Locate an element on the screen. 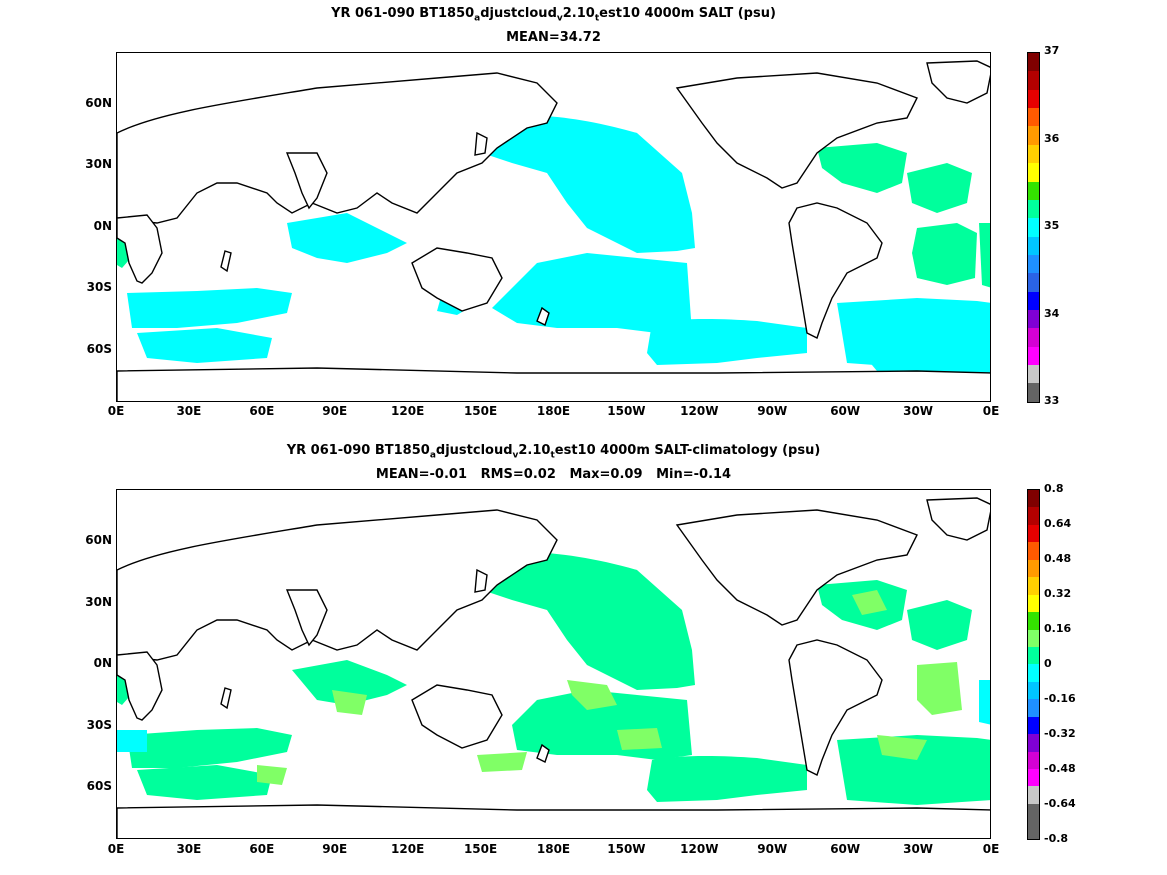 This screenshot has height=875, width=1167. top-lat-label: 60S is located at coordinates (99, 349).